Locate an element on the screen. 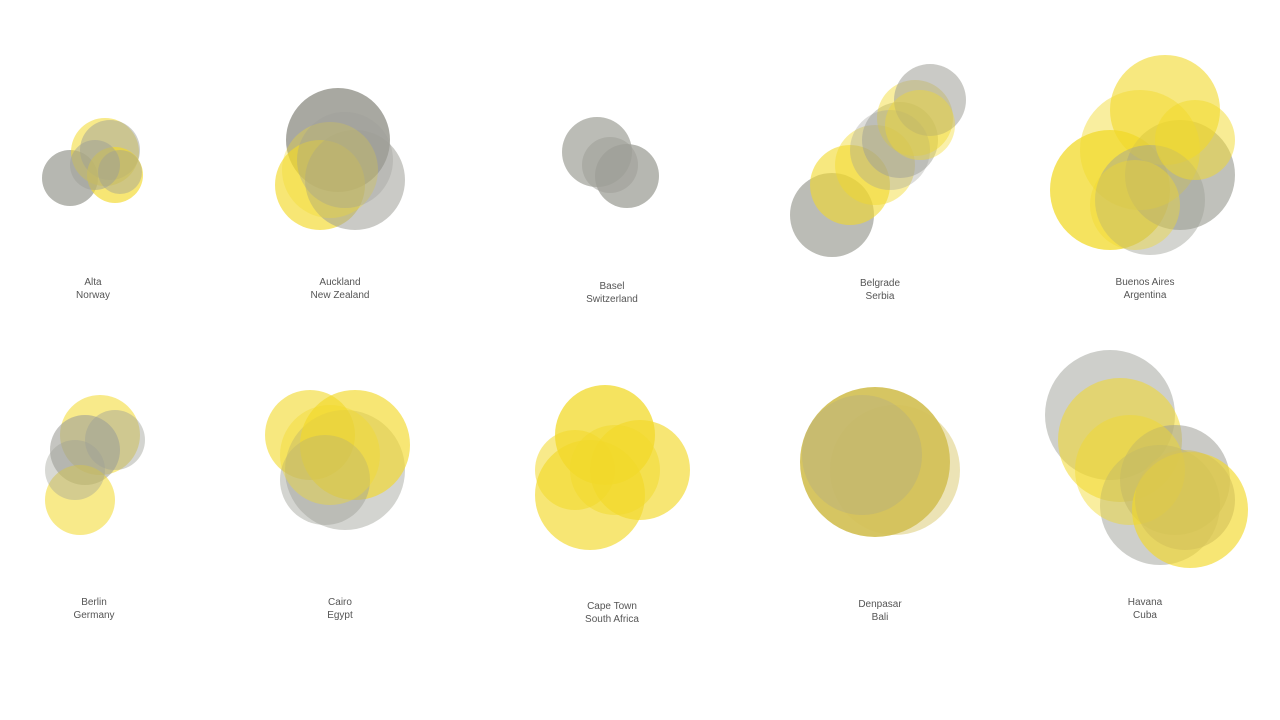 The height and width of the screenshot is (720, 1280). city-name: Cairo is located at coordinates (340, 602).